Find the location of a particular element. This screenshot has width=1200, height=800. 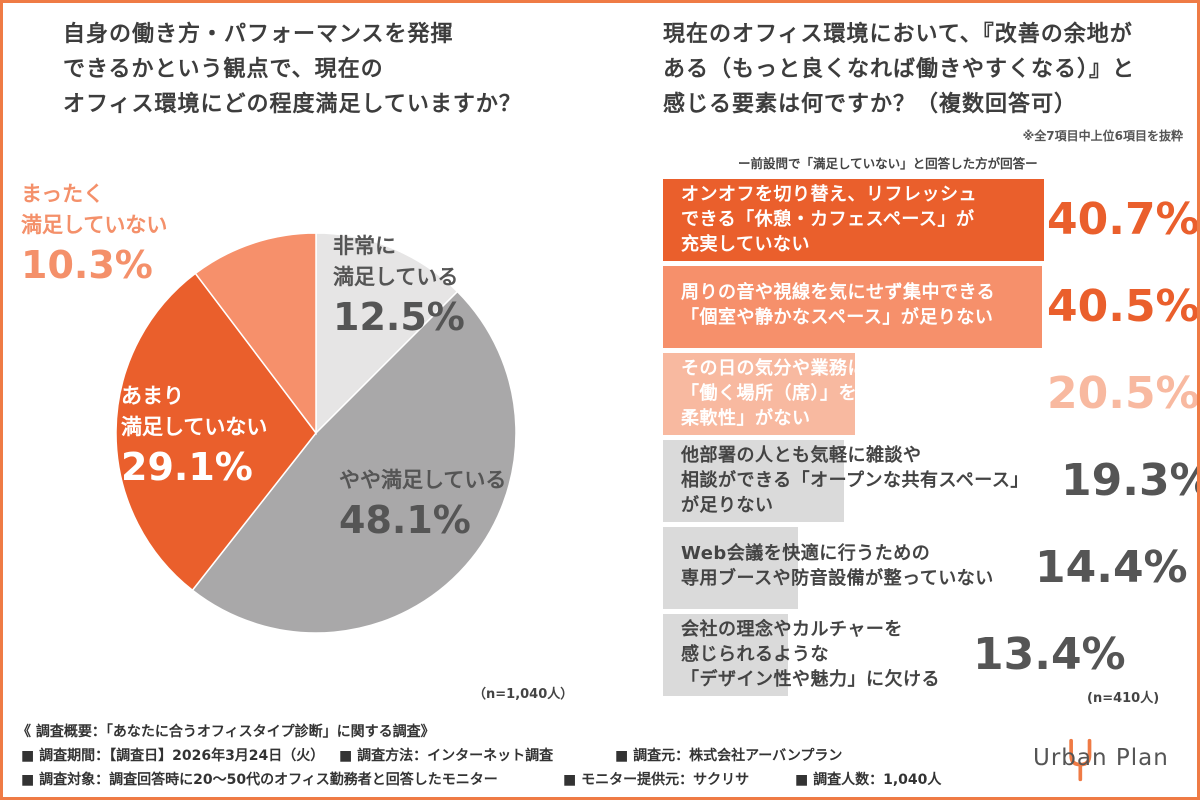

survey-method: ■ 調査方法：インターネット調査 is located at coordinates (446, 756).